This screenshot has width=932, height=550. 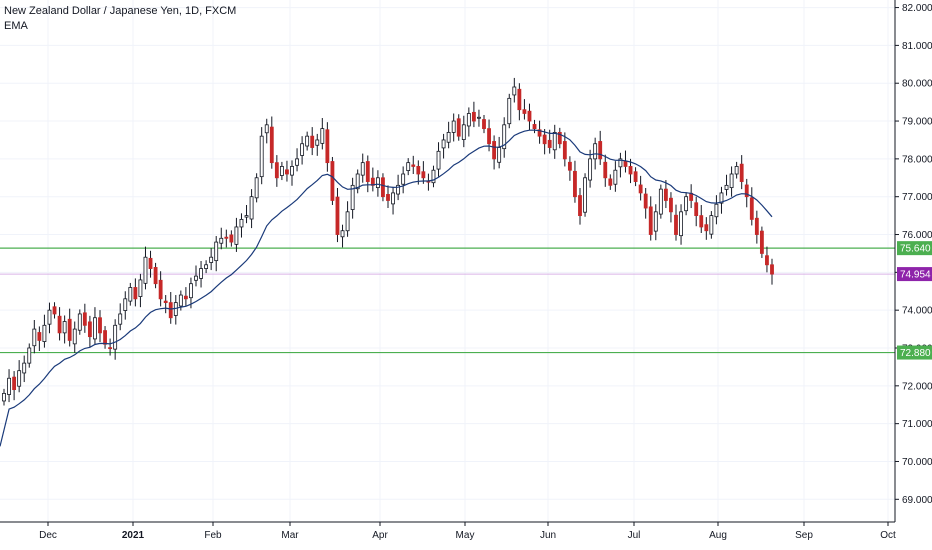 What do you see at coordinates (915, 249) in the screenshot?
I see `level-price-label: 75.640` at bounding box center [915, 249].